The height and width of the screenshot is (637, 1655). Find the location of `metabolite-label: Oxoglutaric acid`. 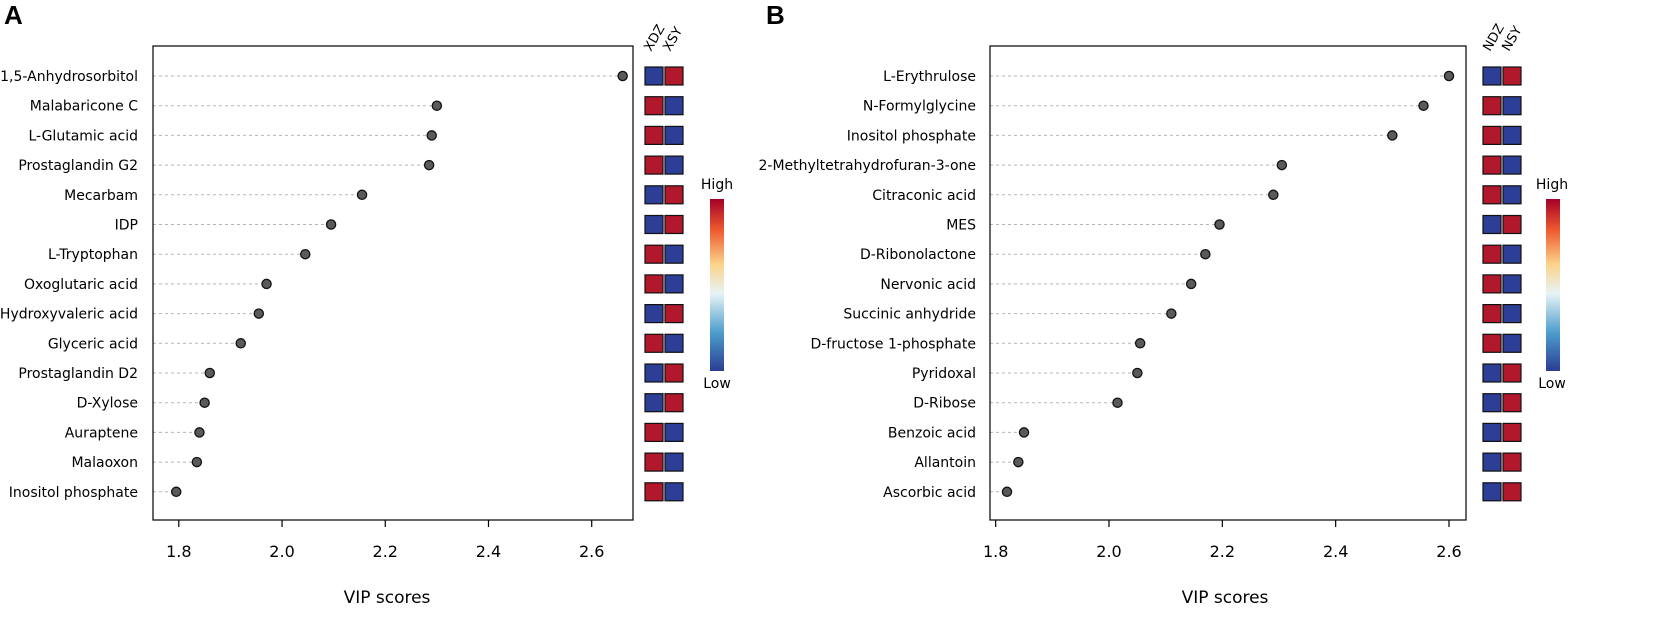

metabolite-label: Oxoglutaric acid is located at coordinates (81, 285).